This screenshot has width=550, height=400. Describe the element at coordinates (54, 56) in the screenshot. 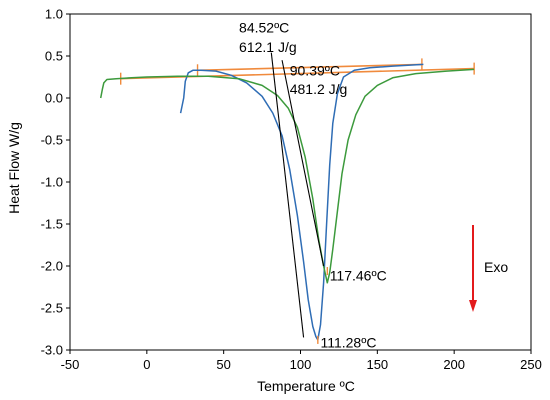

I see `y-tick-label-7: 0.5` at that location.